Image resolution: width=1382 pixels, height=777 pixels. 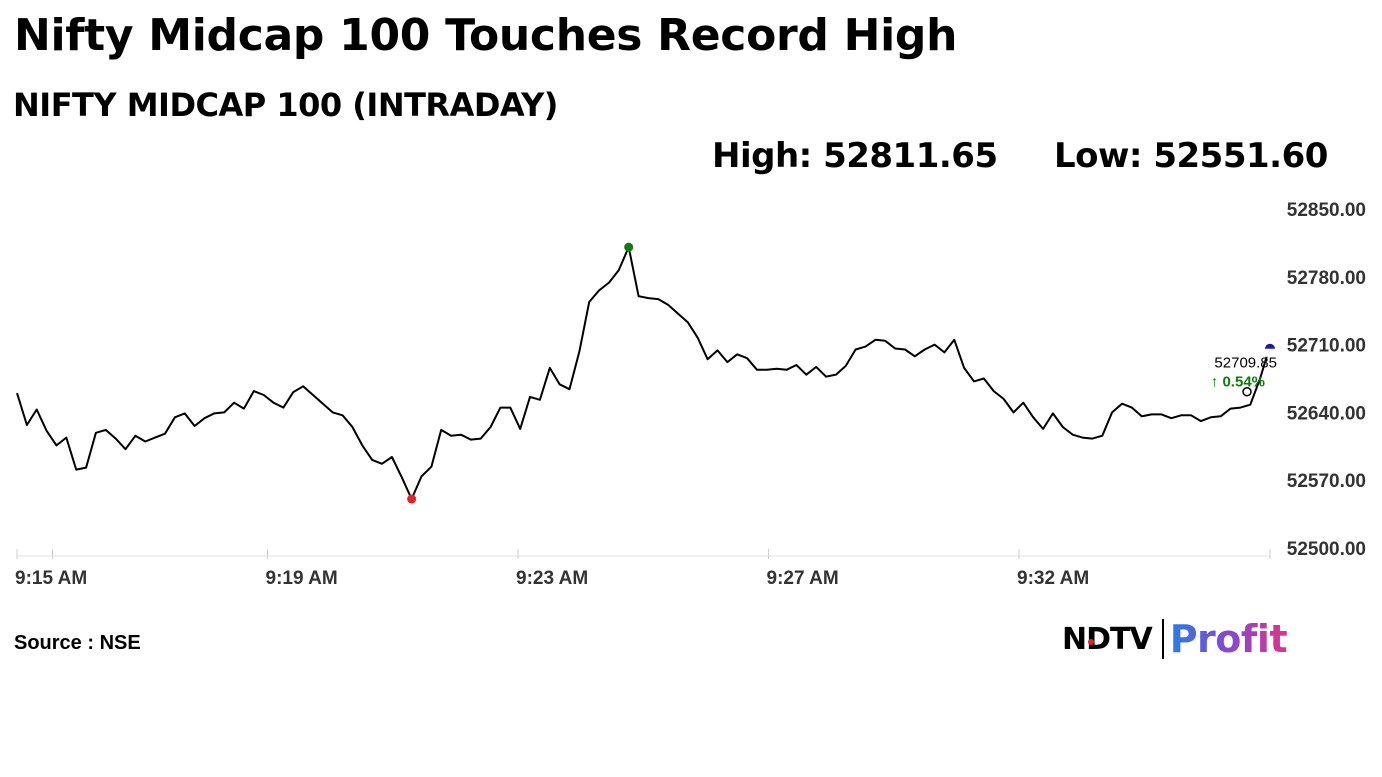 What do you see at coordinates (1326, 278) in the screenshot?
I see `y-tick-label: 52780.00` at bounding box center [1326, 278].